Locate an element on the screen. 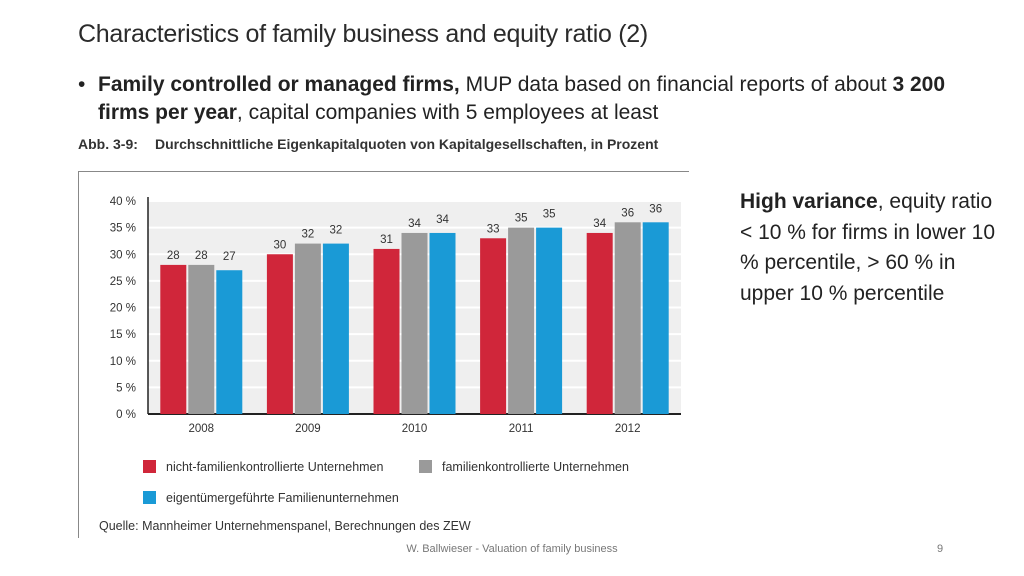 The height and width of the screenshot is (576, 1024). x-tick-label: 2012 is located at coordinates (628, 429).